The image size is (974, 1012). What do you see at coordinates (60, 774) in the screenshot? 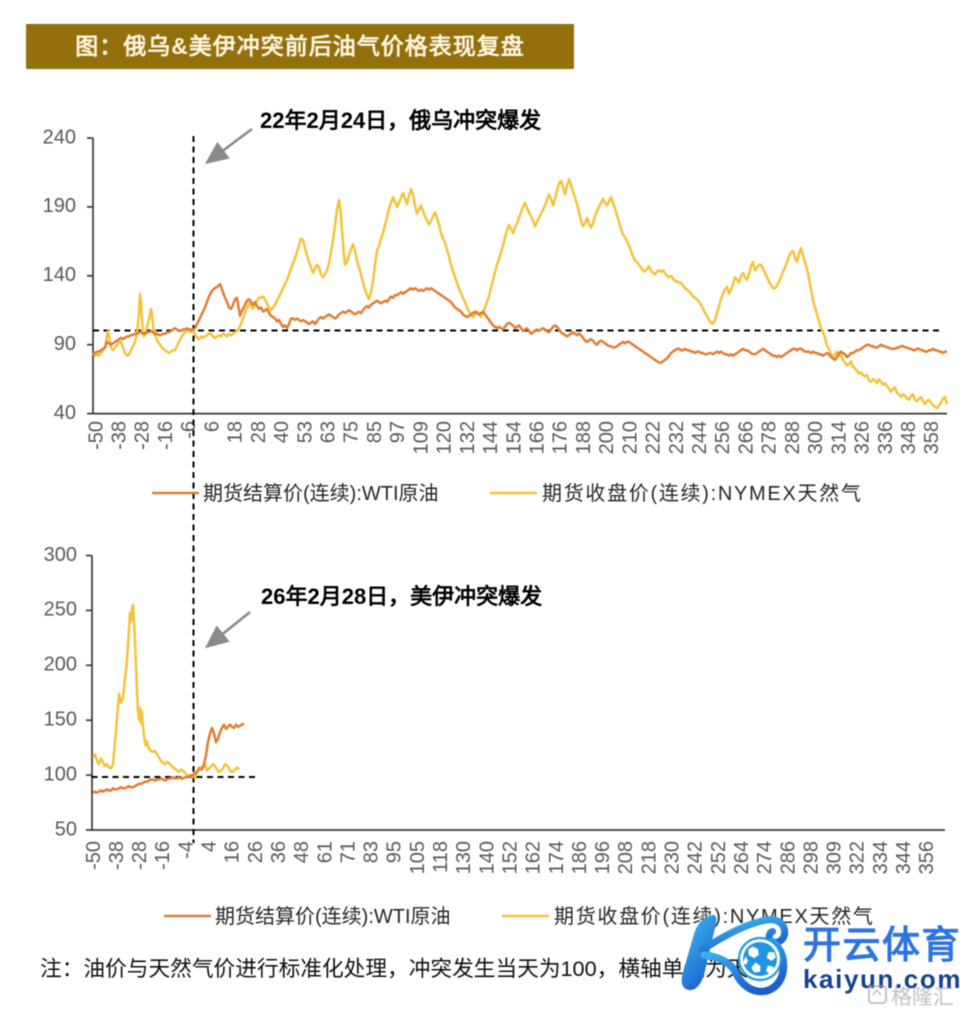
I see `svg-text: 100` at bounding box center [60, 774].